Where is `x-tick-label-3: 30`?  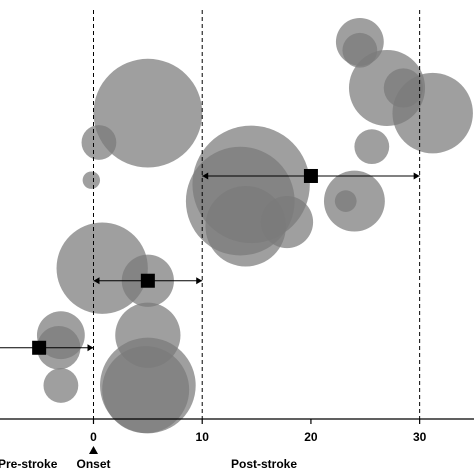
x-tick-label-3: 30 is located at coordinates (420, 437).